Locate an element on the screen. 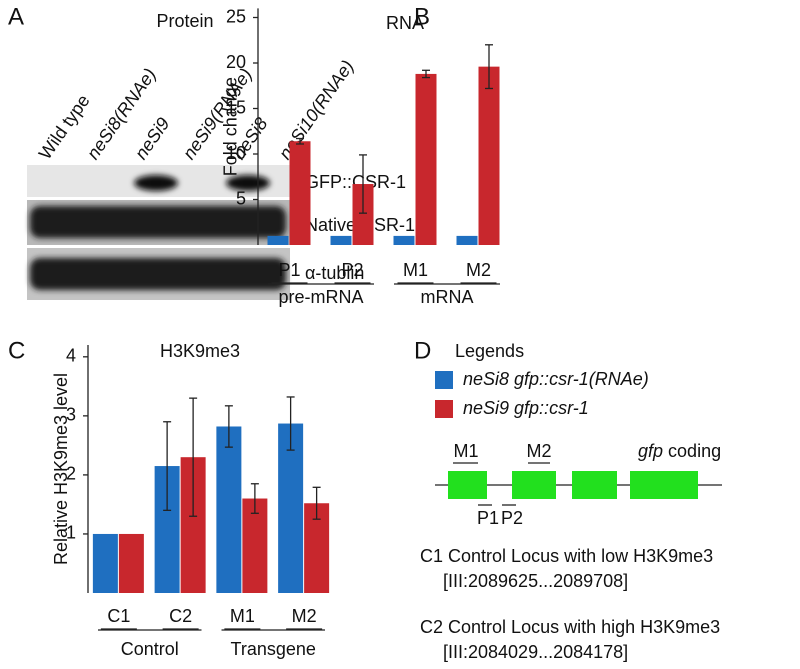  locus-name: C1 is located at coordinates (431, 556).